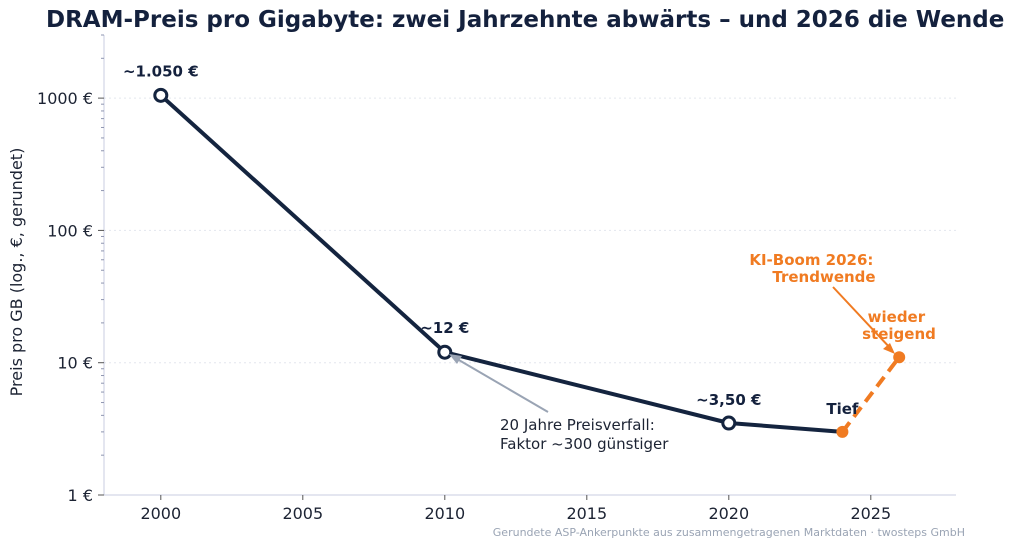  What do you see at coordinates (811, 260) in the screenshot?
I see `boom-label-line-1: KI-Boom 2026:` at bounding box center [811, 260].